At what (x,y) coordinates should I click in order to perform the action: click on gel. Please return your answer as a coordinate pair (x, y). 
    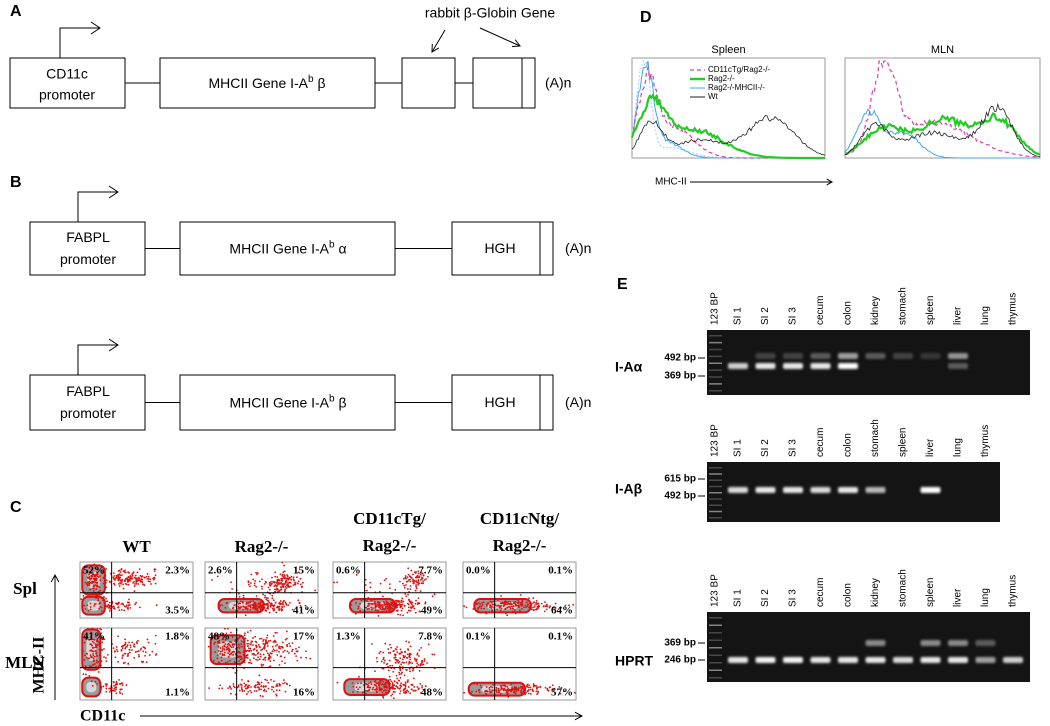
    Looking at the image, I should click on (868, 647).